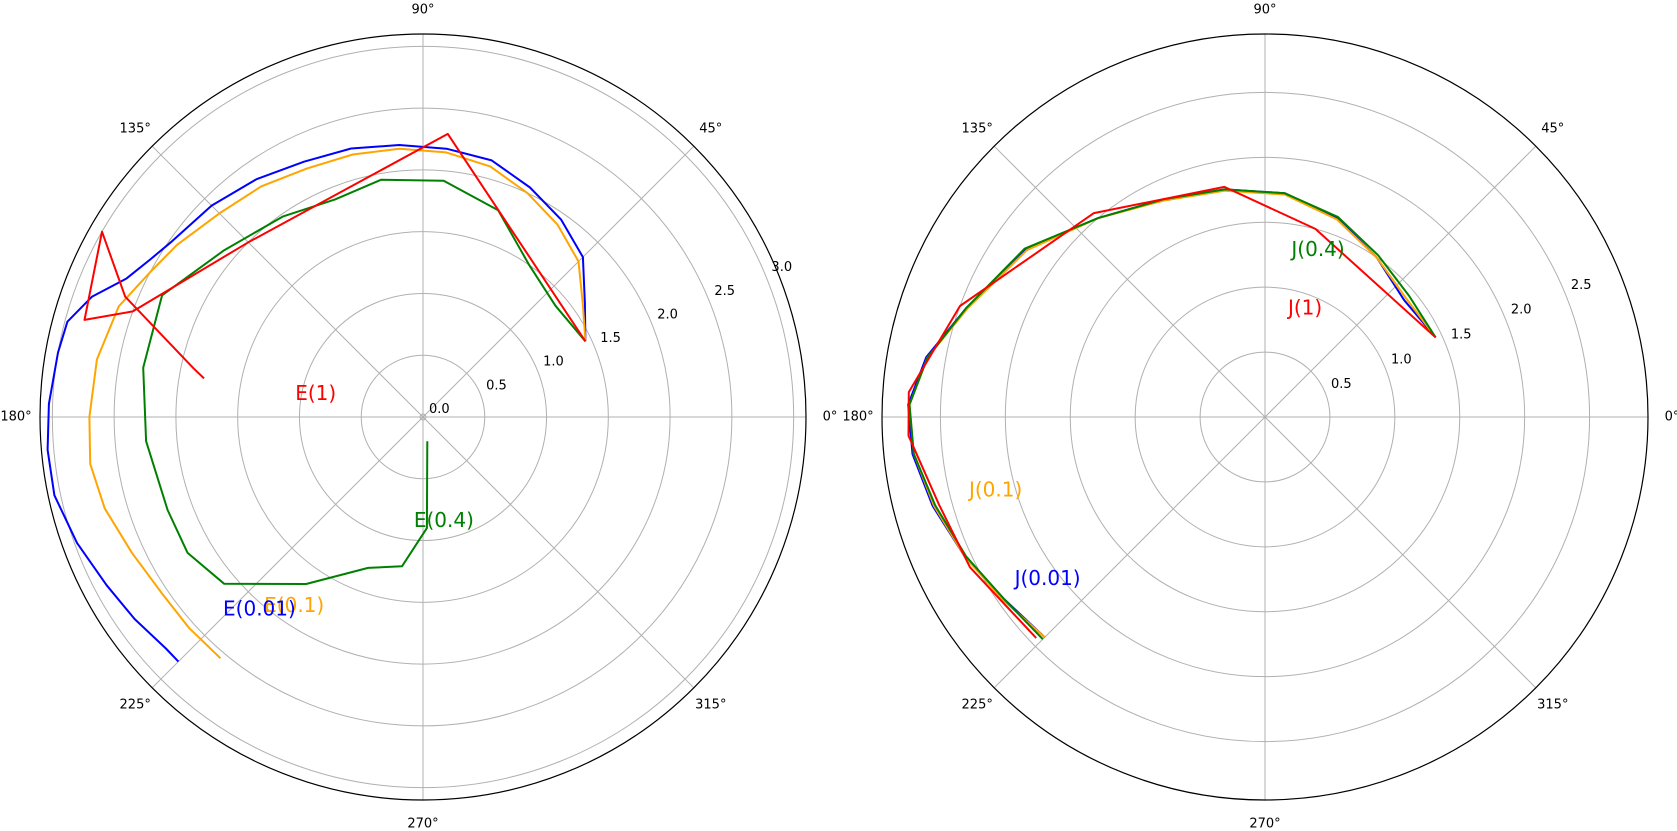 The image size is (1677, 831). What do you see at coordinates (259, 609) in the screenshot?
I see `series-label-e-0-01: E(0.01)` at bounding box center [259, 609].